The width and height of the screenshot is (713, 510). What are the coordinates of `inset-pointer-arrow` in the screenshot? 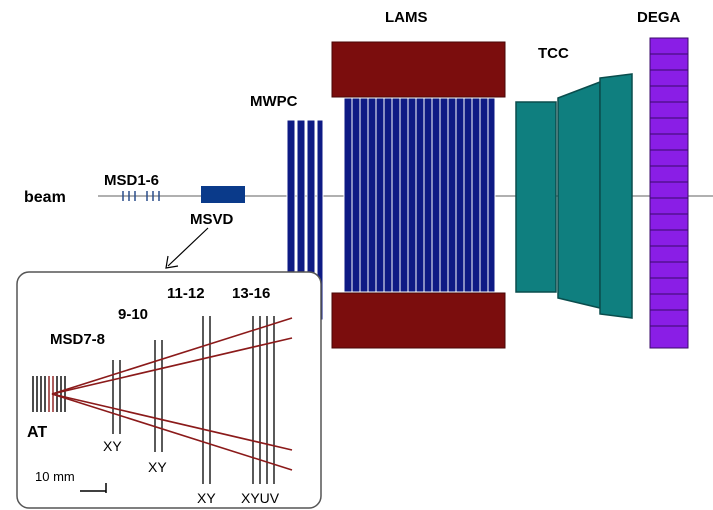 It's located at (188, 247).